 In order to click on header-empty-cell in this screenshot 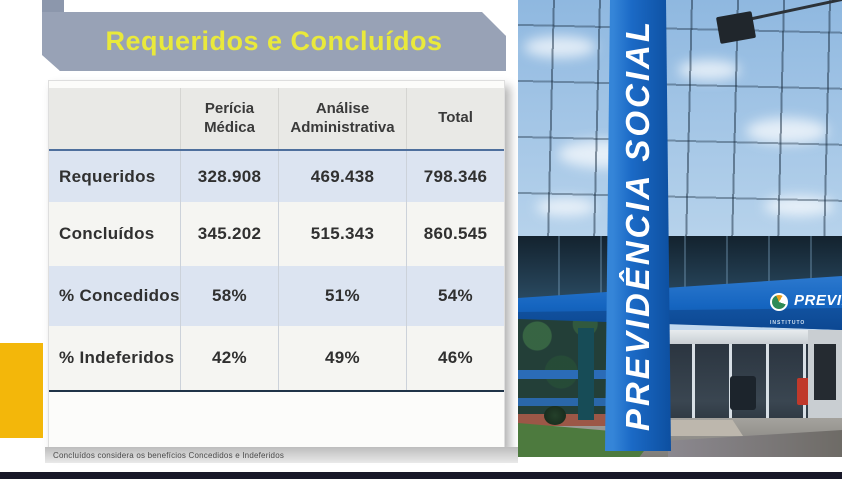, I will do `click(115, 118)`.